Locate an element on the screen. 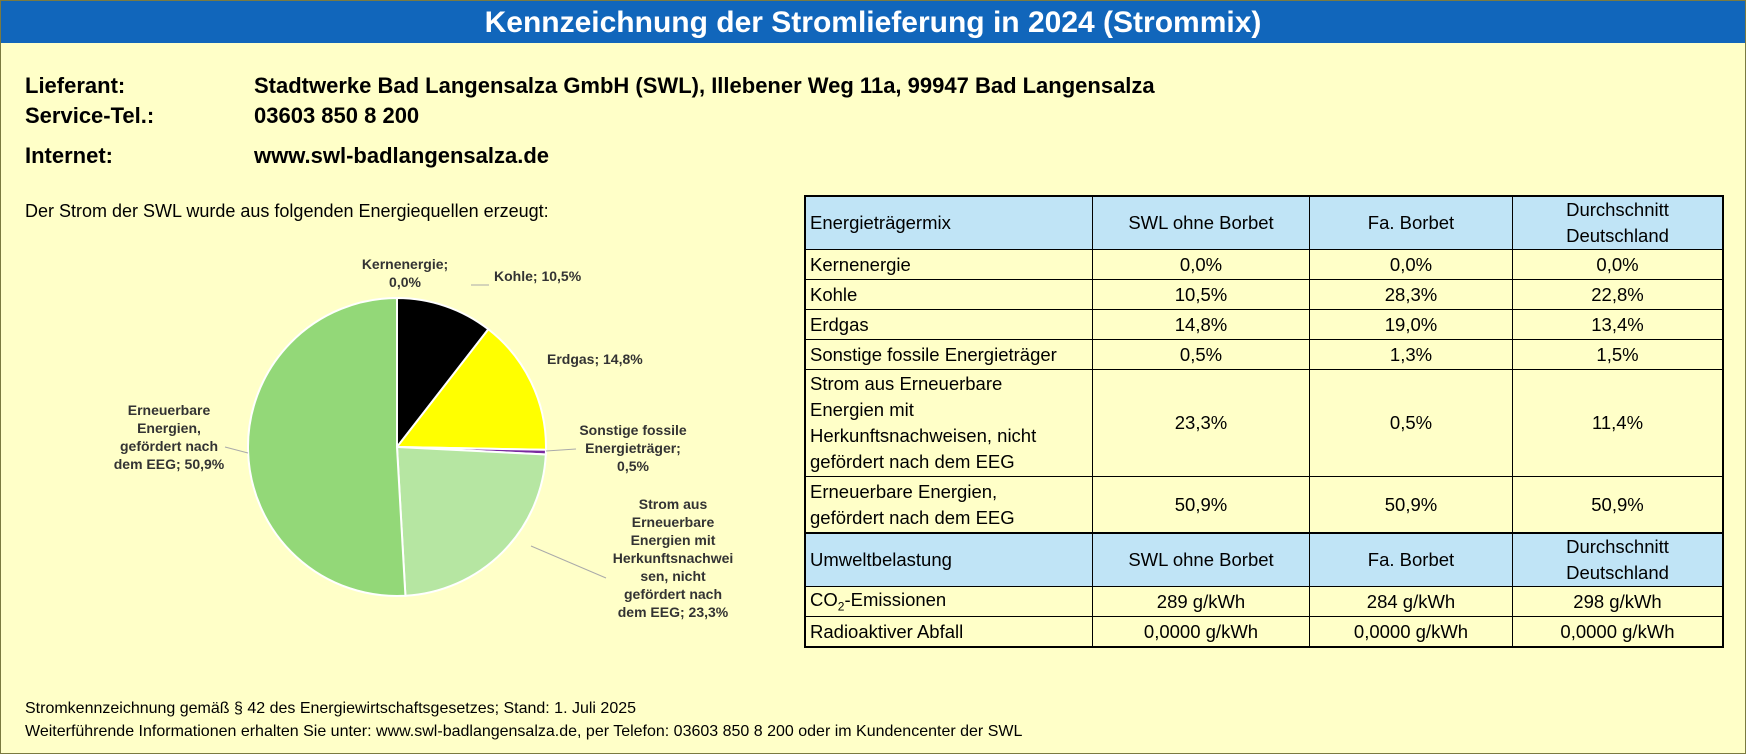 Image resolution: width=1746 pixels, height=754 pixels. env-header-de-line2: Deutschland is located at coordinates (1617, 572).